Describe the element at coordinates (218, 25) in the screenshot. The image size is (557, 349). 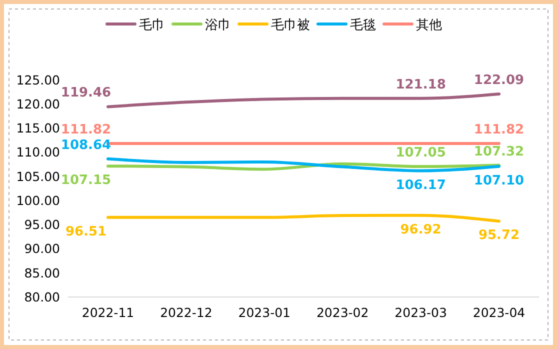
I see `legend-label: 浴巾` at that location.